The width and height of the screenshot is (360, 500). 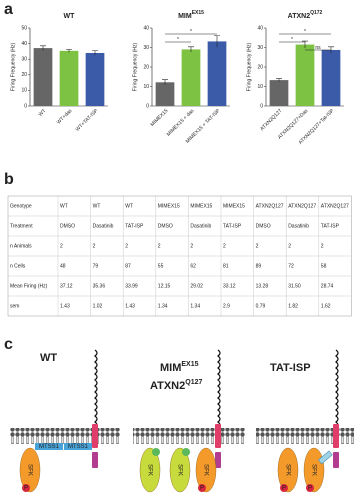 I want to click on panel-label: b, so click(x=9, y=179).